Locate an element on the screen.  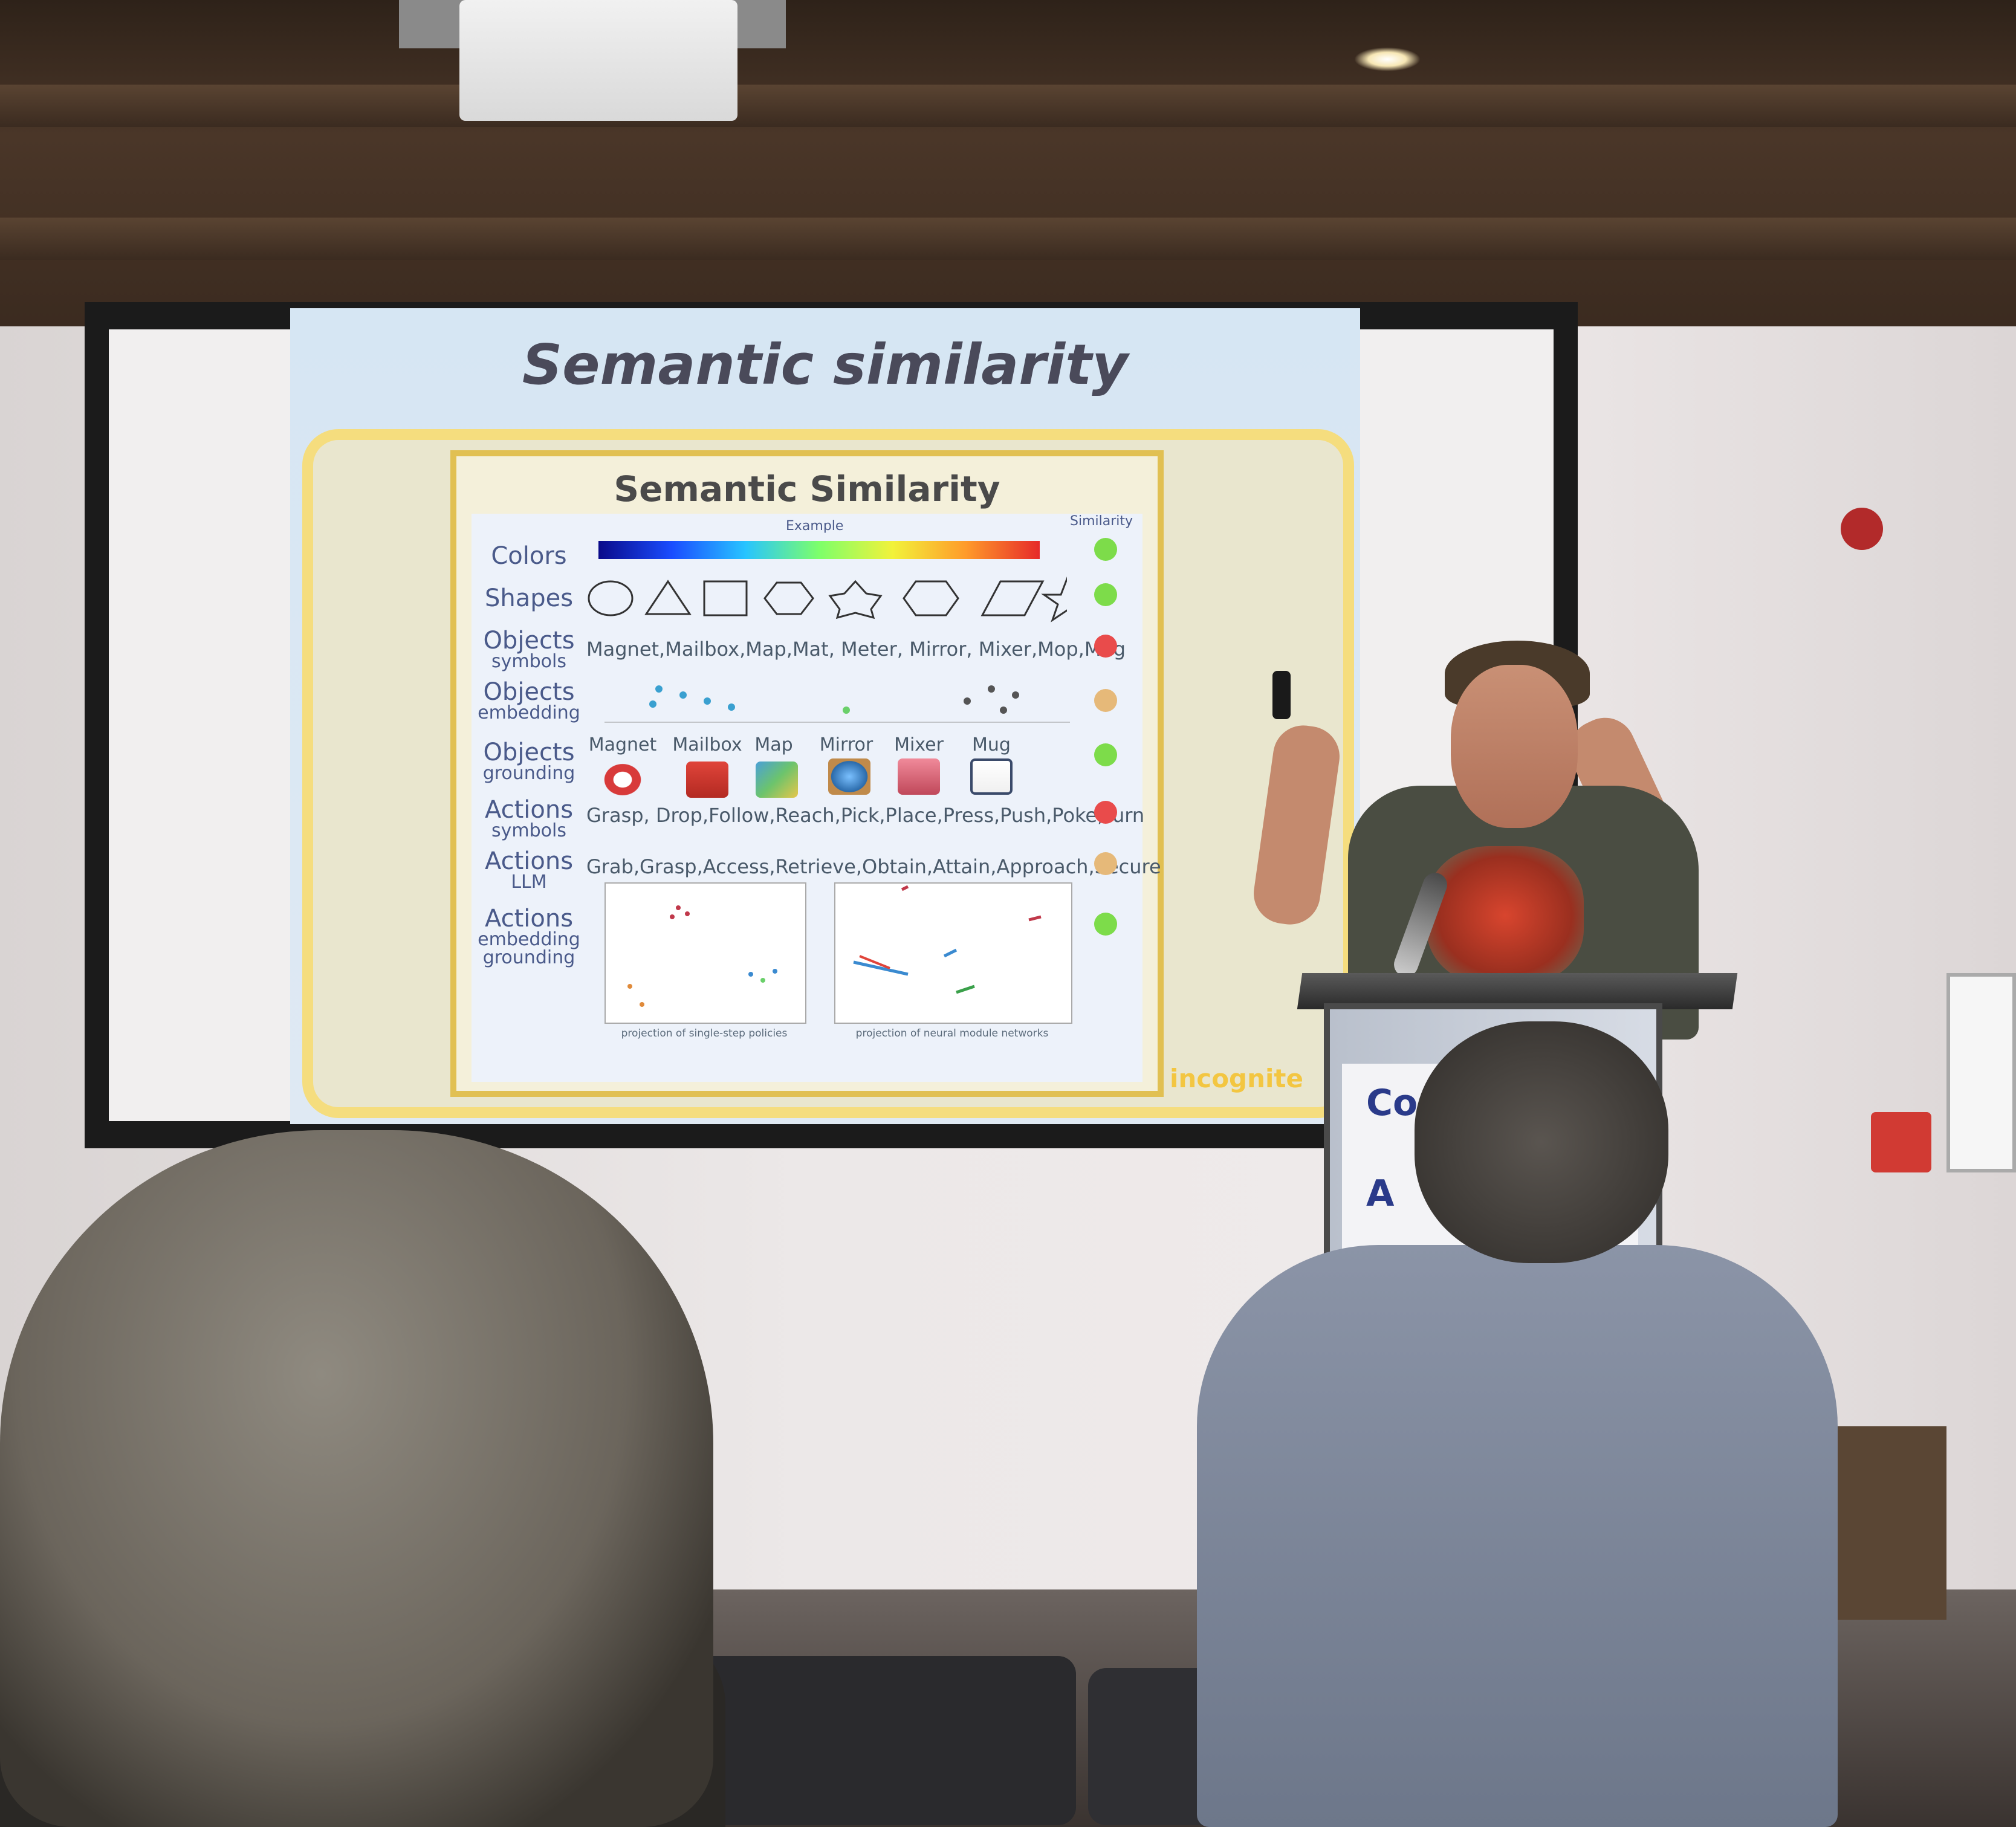
mirror-icon is located at coordinates (849, 776).